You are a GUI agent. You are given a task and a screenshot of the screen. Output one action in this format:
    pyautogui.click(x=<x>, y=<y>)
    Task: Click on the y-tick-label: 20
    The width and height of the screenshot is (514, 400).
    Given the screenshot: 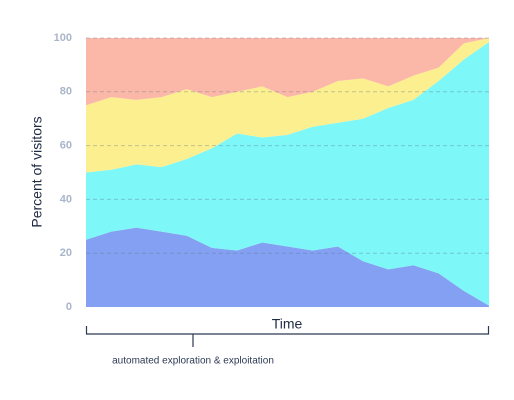 What is the action you would take?
    pyautogui.click(x=66, y=253)
    